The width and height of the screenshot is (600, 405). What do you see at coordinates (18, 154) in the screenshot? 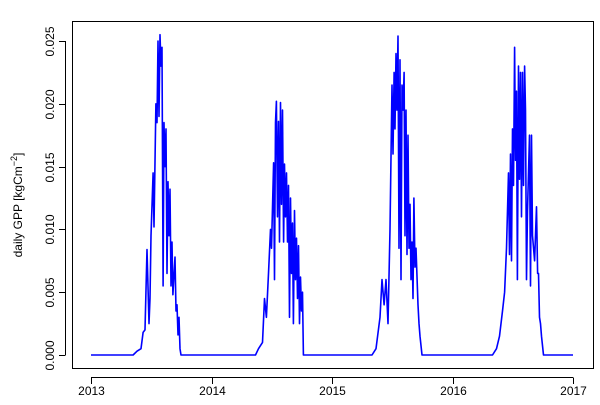
I see `y-axis-label-close: ]` at bounding box center [18, 154].